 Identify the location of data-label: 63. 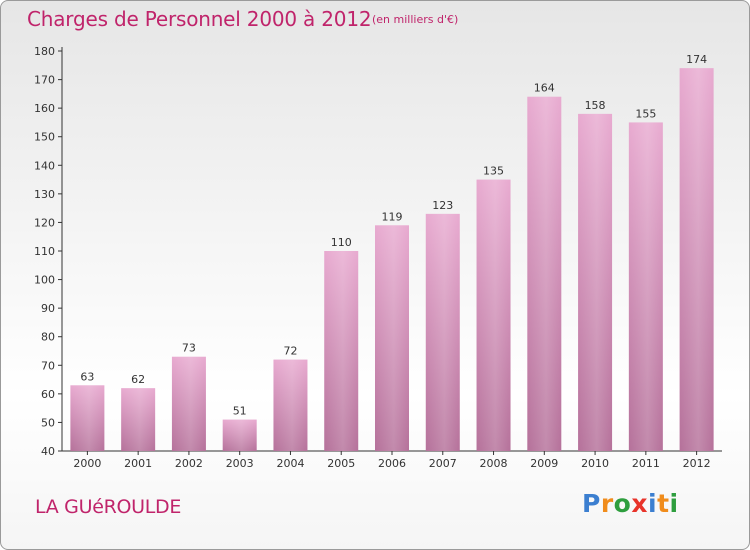
(87, 376).